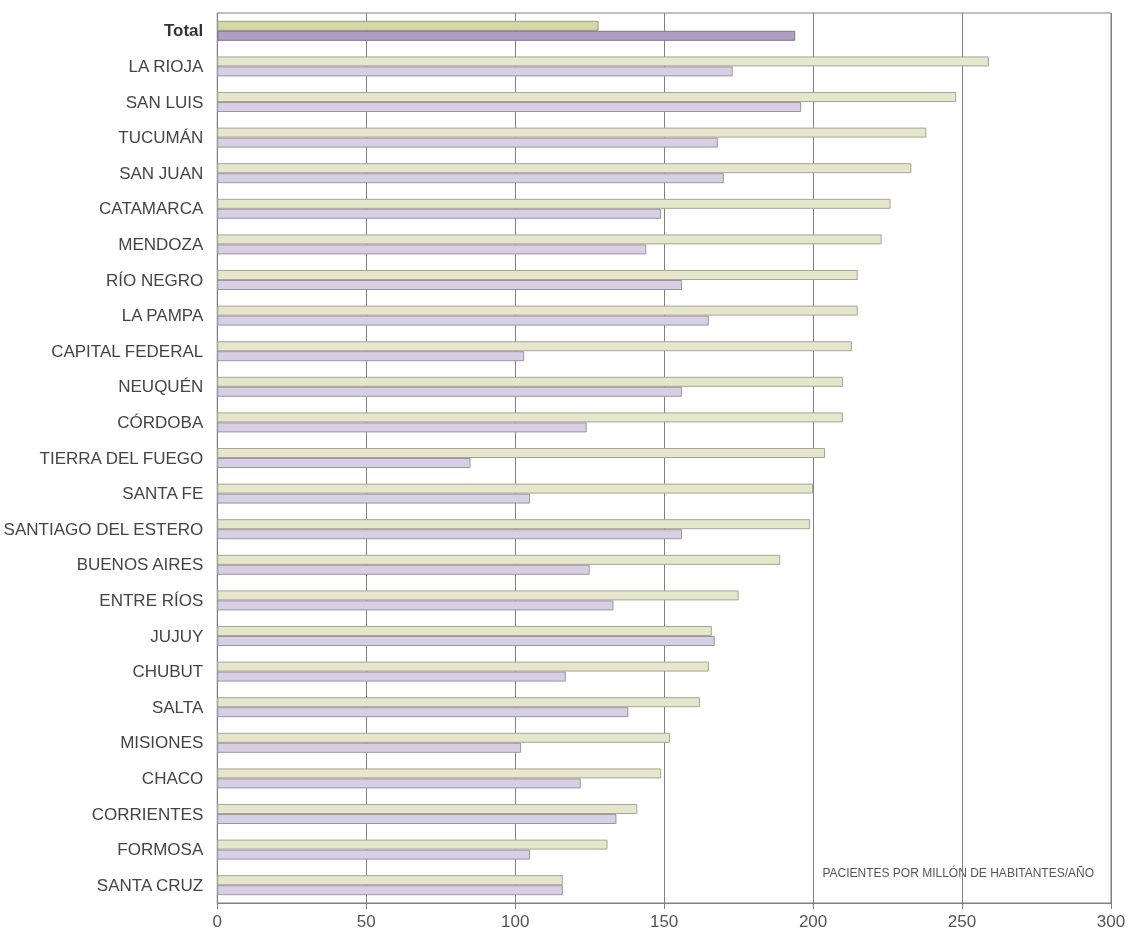  I want to click on y-tick-label: BUENOS AIRES, so click(140, 565).